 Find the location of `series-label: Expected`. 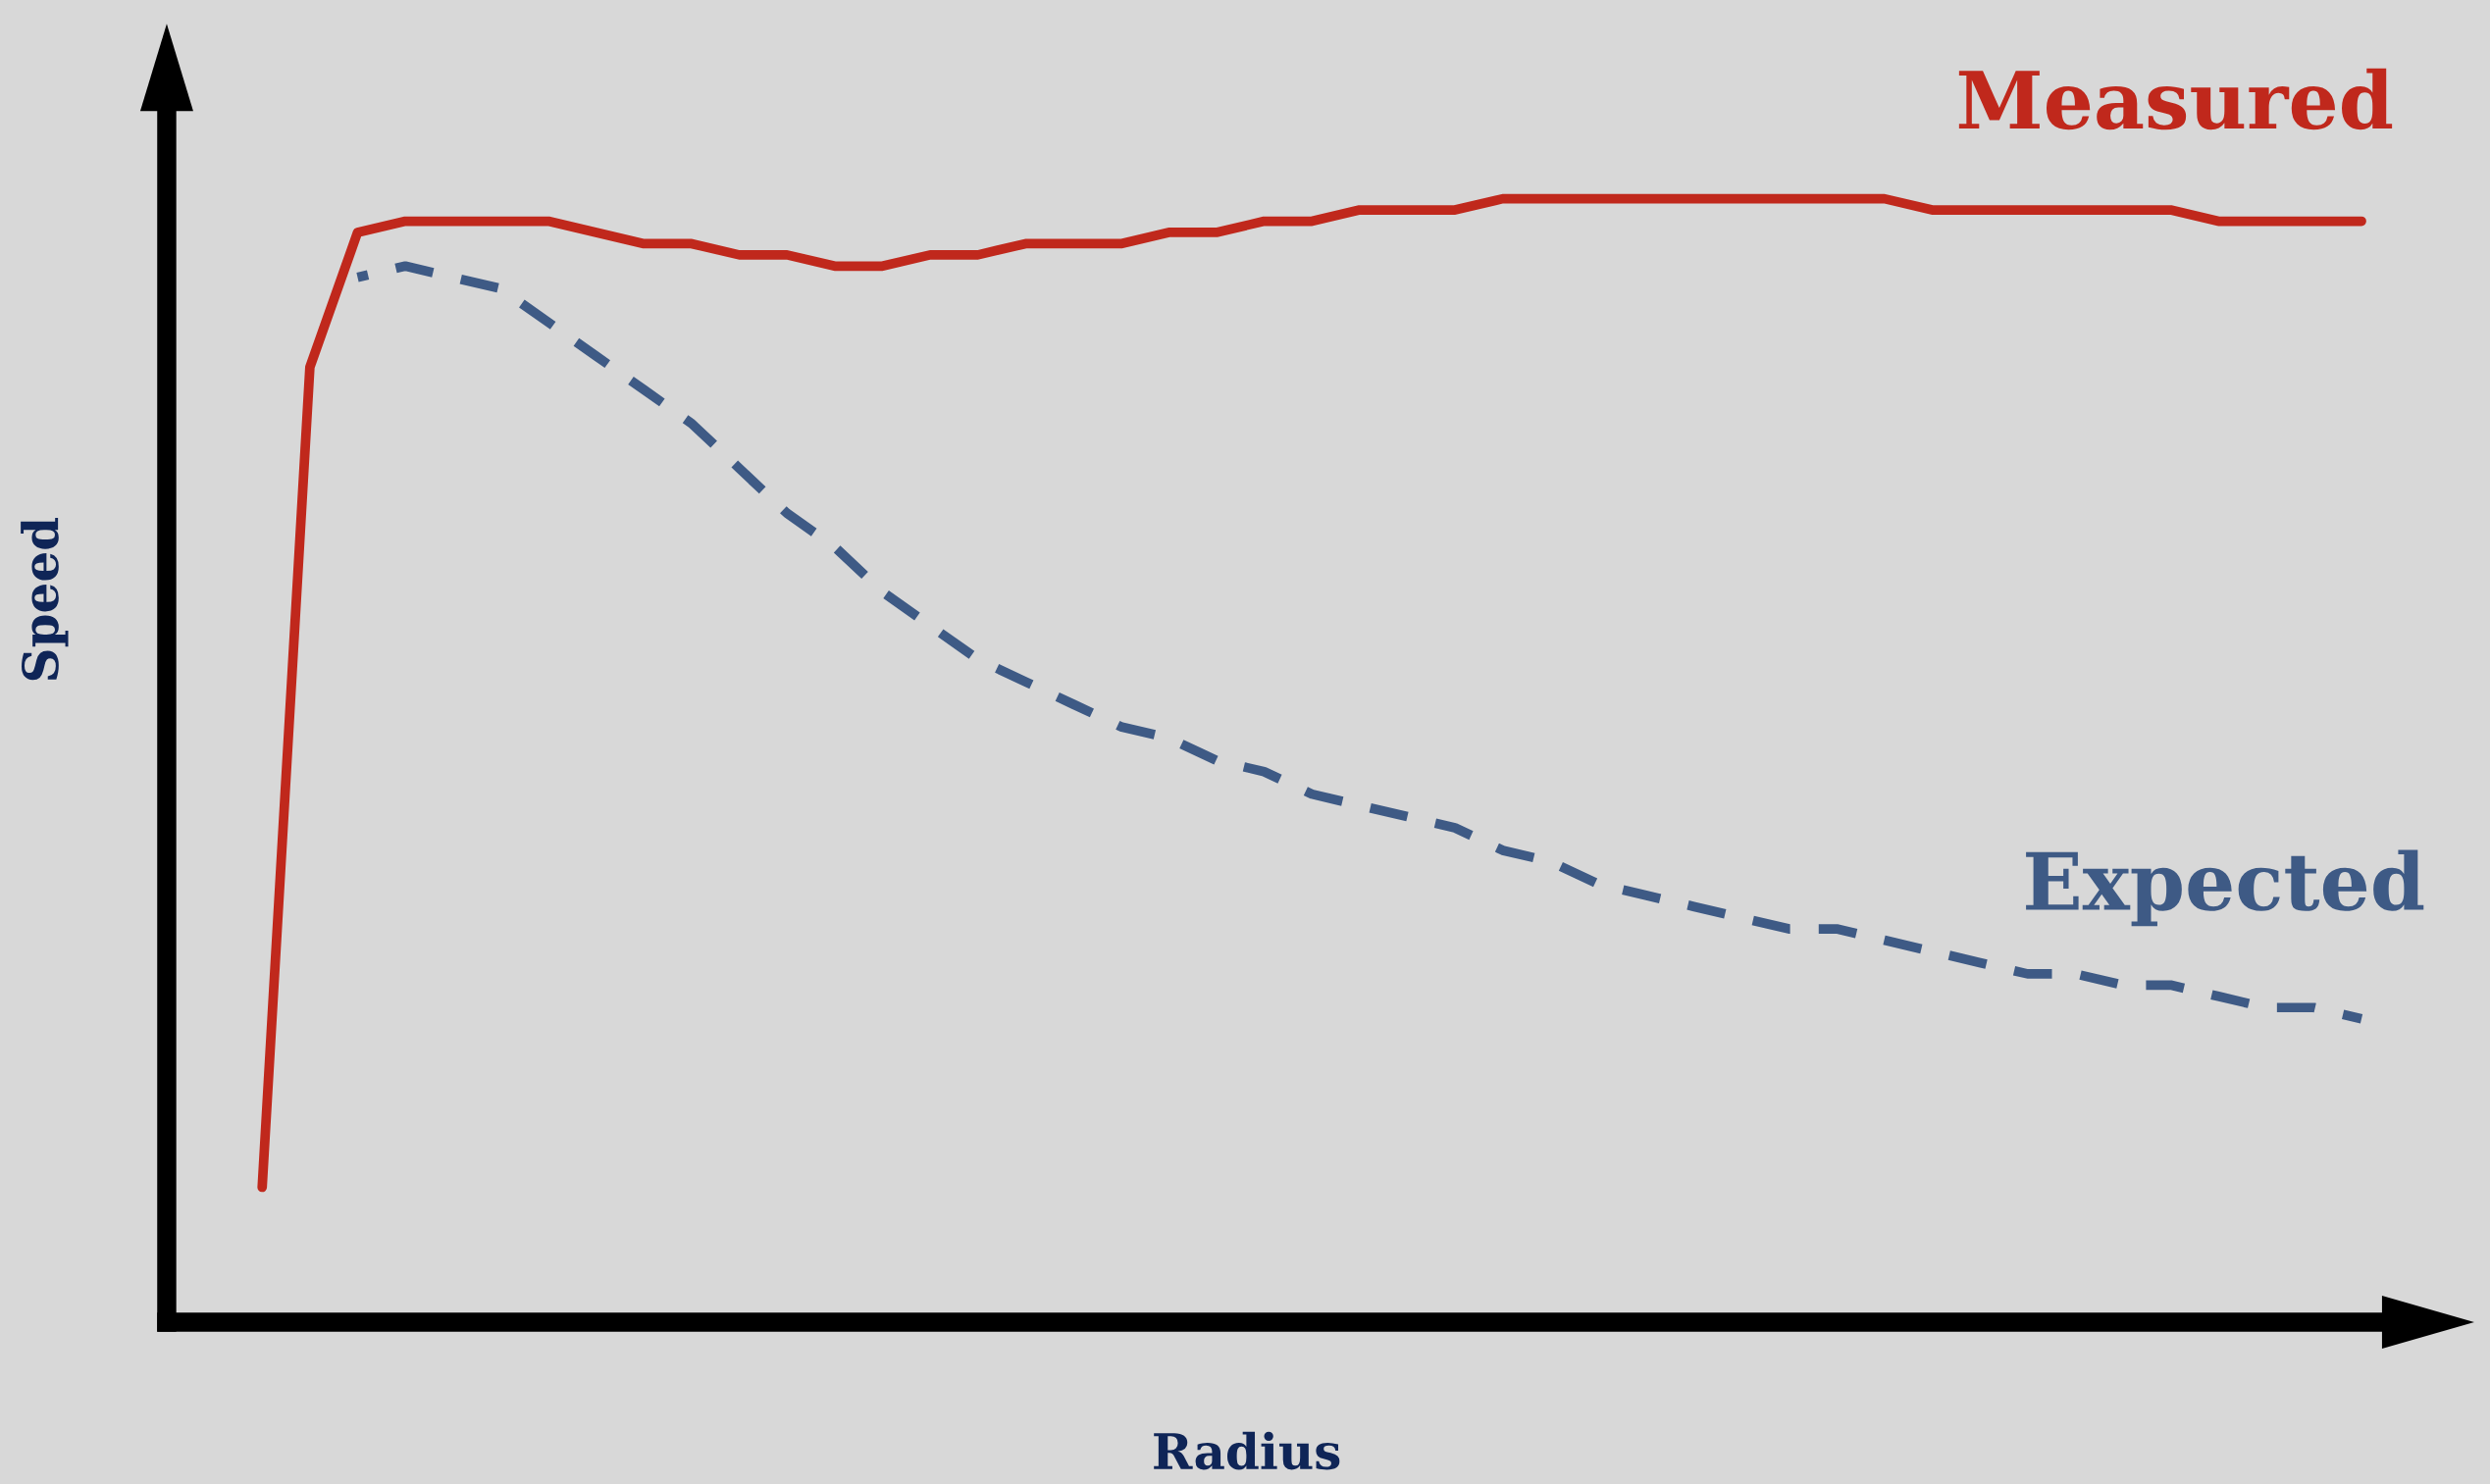

series-label: Expected is located at coordinates (2225, 888).